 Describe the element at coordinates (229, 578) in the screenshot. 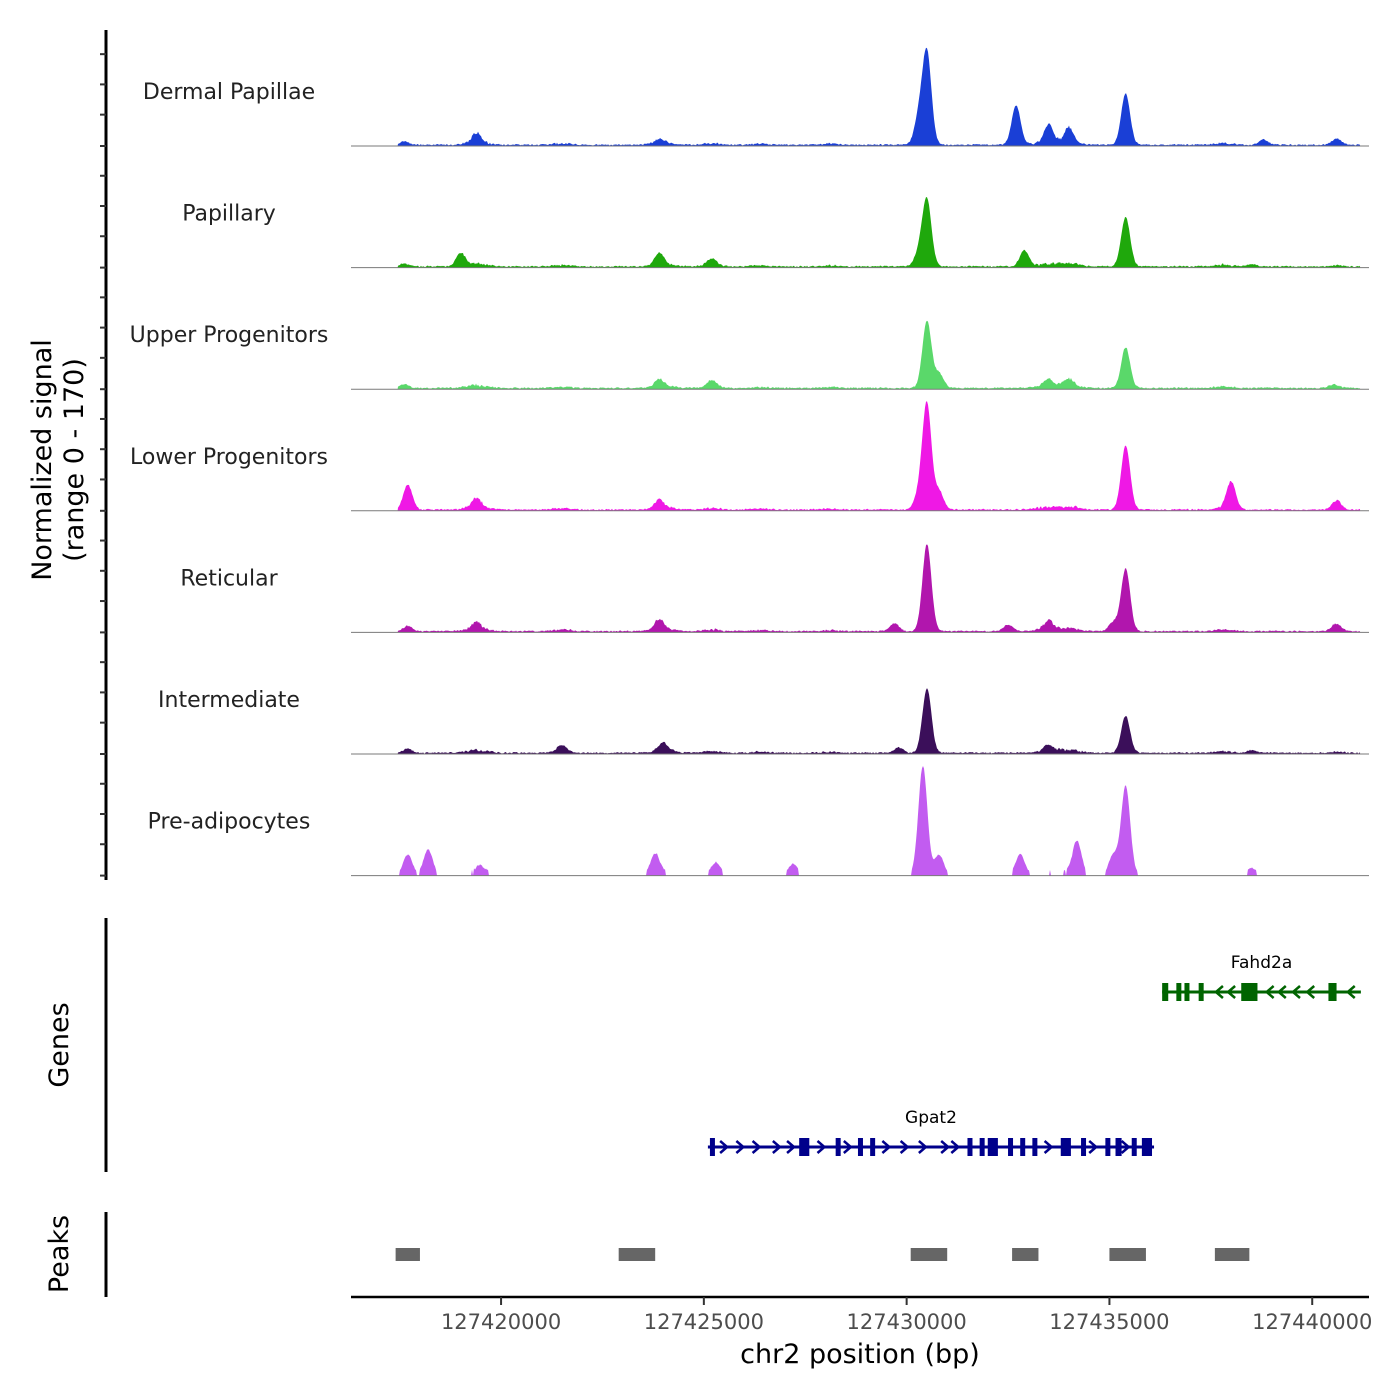

I see `track-label: Reticular` at that location.